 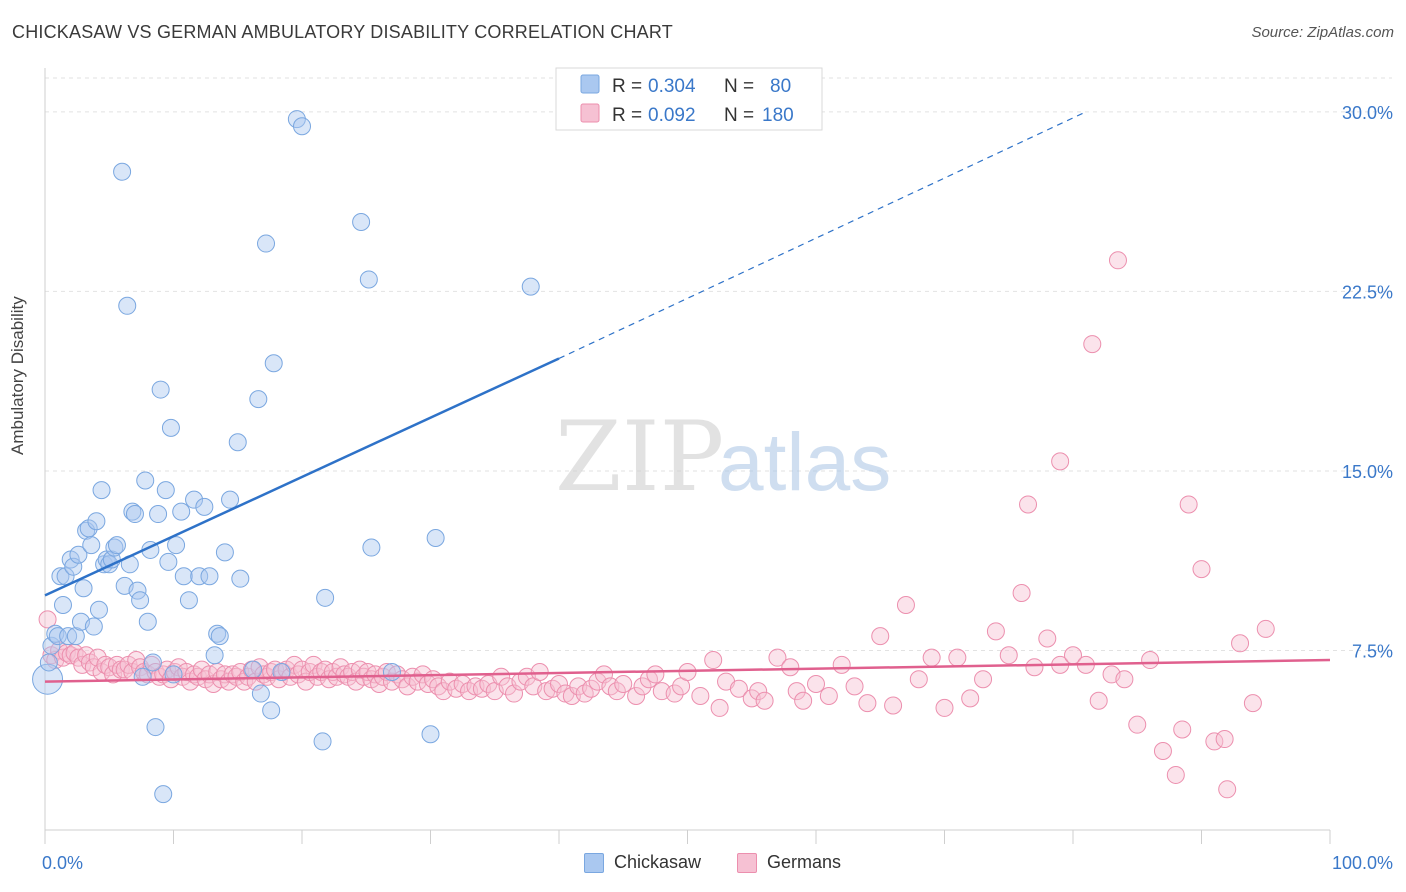 I want to click on legend-n-label-germans: N =, so click(x=741, y=115).